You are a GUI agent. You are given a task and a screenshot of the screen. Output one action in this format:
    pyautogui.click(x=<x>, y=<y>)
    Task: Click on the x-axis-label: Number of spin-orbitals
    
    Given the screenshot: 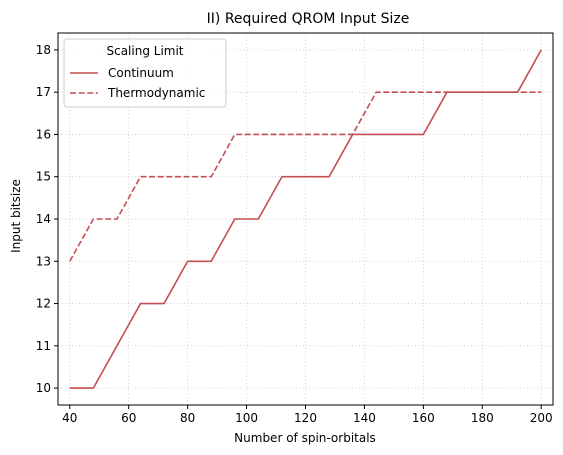 What is the action you would take?
    pyautogui.click(x=305, y=438)
    